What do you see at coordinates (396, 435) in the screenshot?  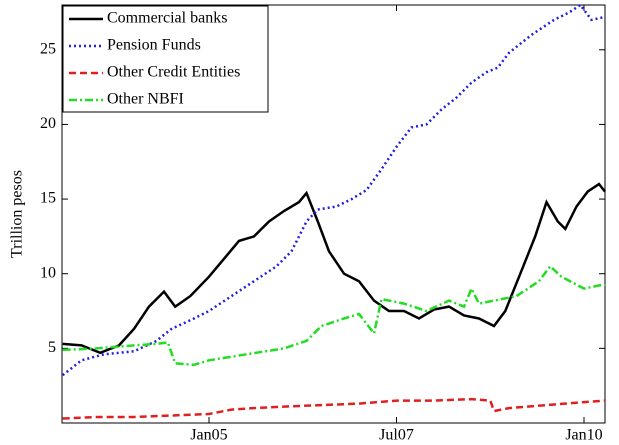 I see `x-tick-label: Jul07` at bounding box center [396, 435].